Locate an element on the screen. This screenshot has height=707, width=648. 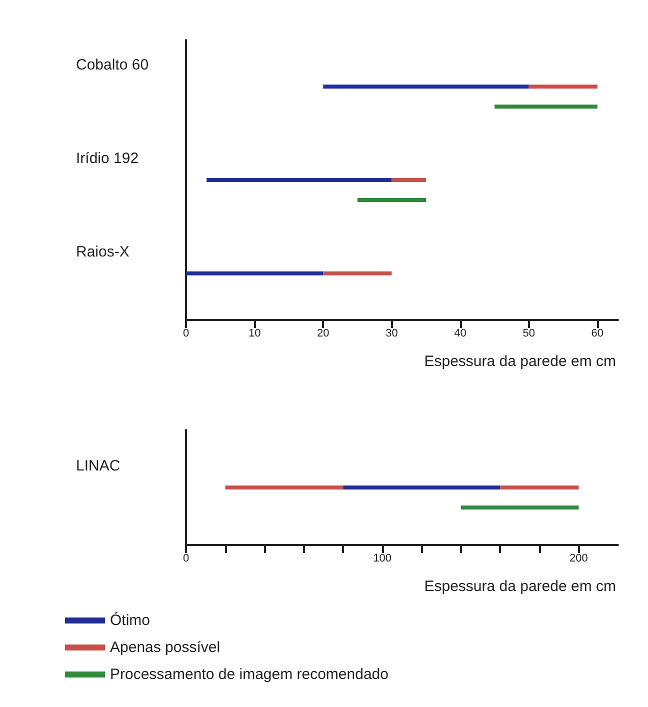
y-tick-label: Cobalto 60 is located at coordinates (112, 65).